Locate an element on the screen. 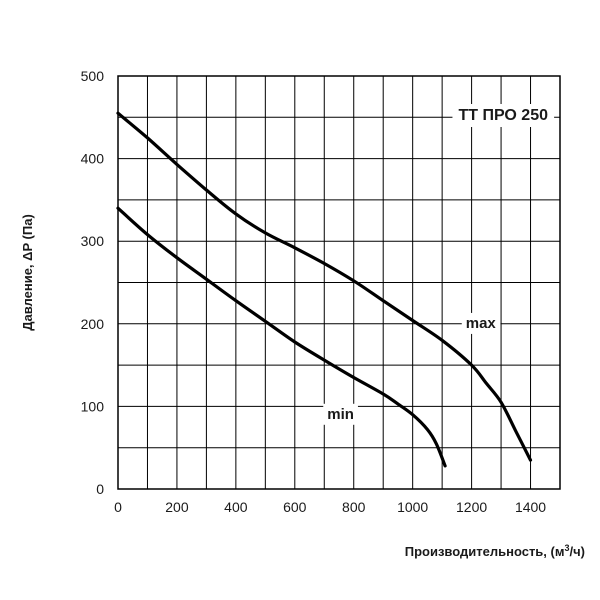 Image resolution: width=600 pixels, height=600 pixels. x-tick-label: 0 is located at coordinates (118, 507).